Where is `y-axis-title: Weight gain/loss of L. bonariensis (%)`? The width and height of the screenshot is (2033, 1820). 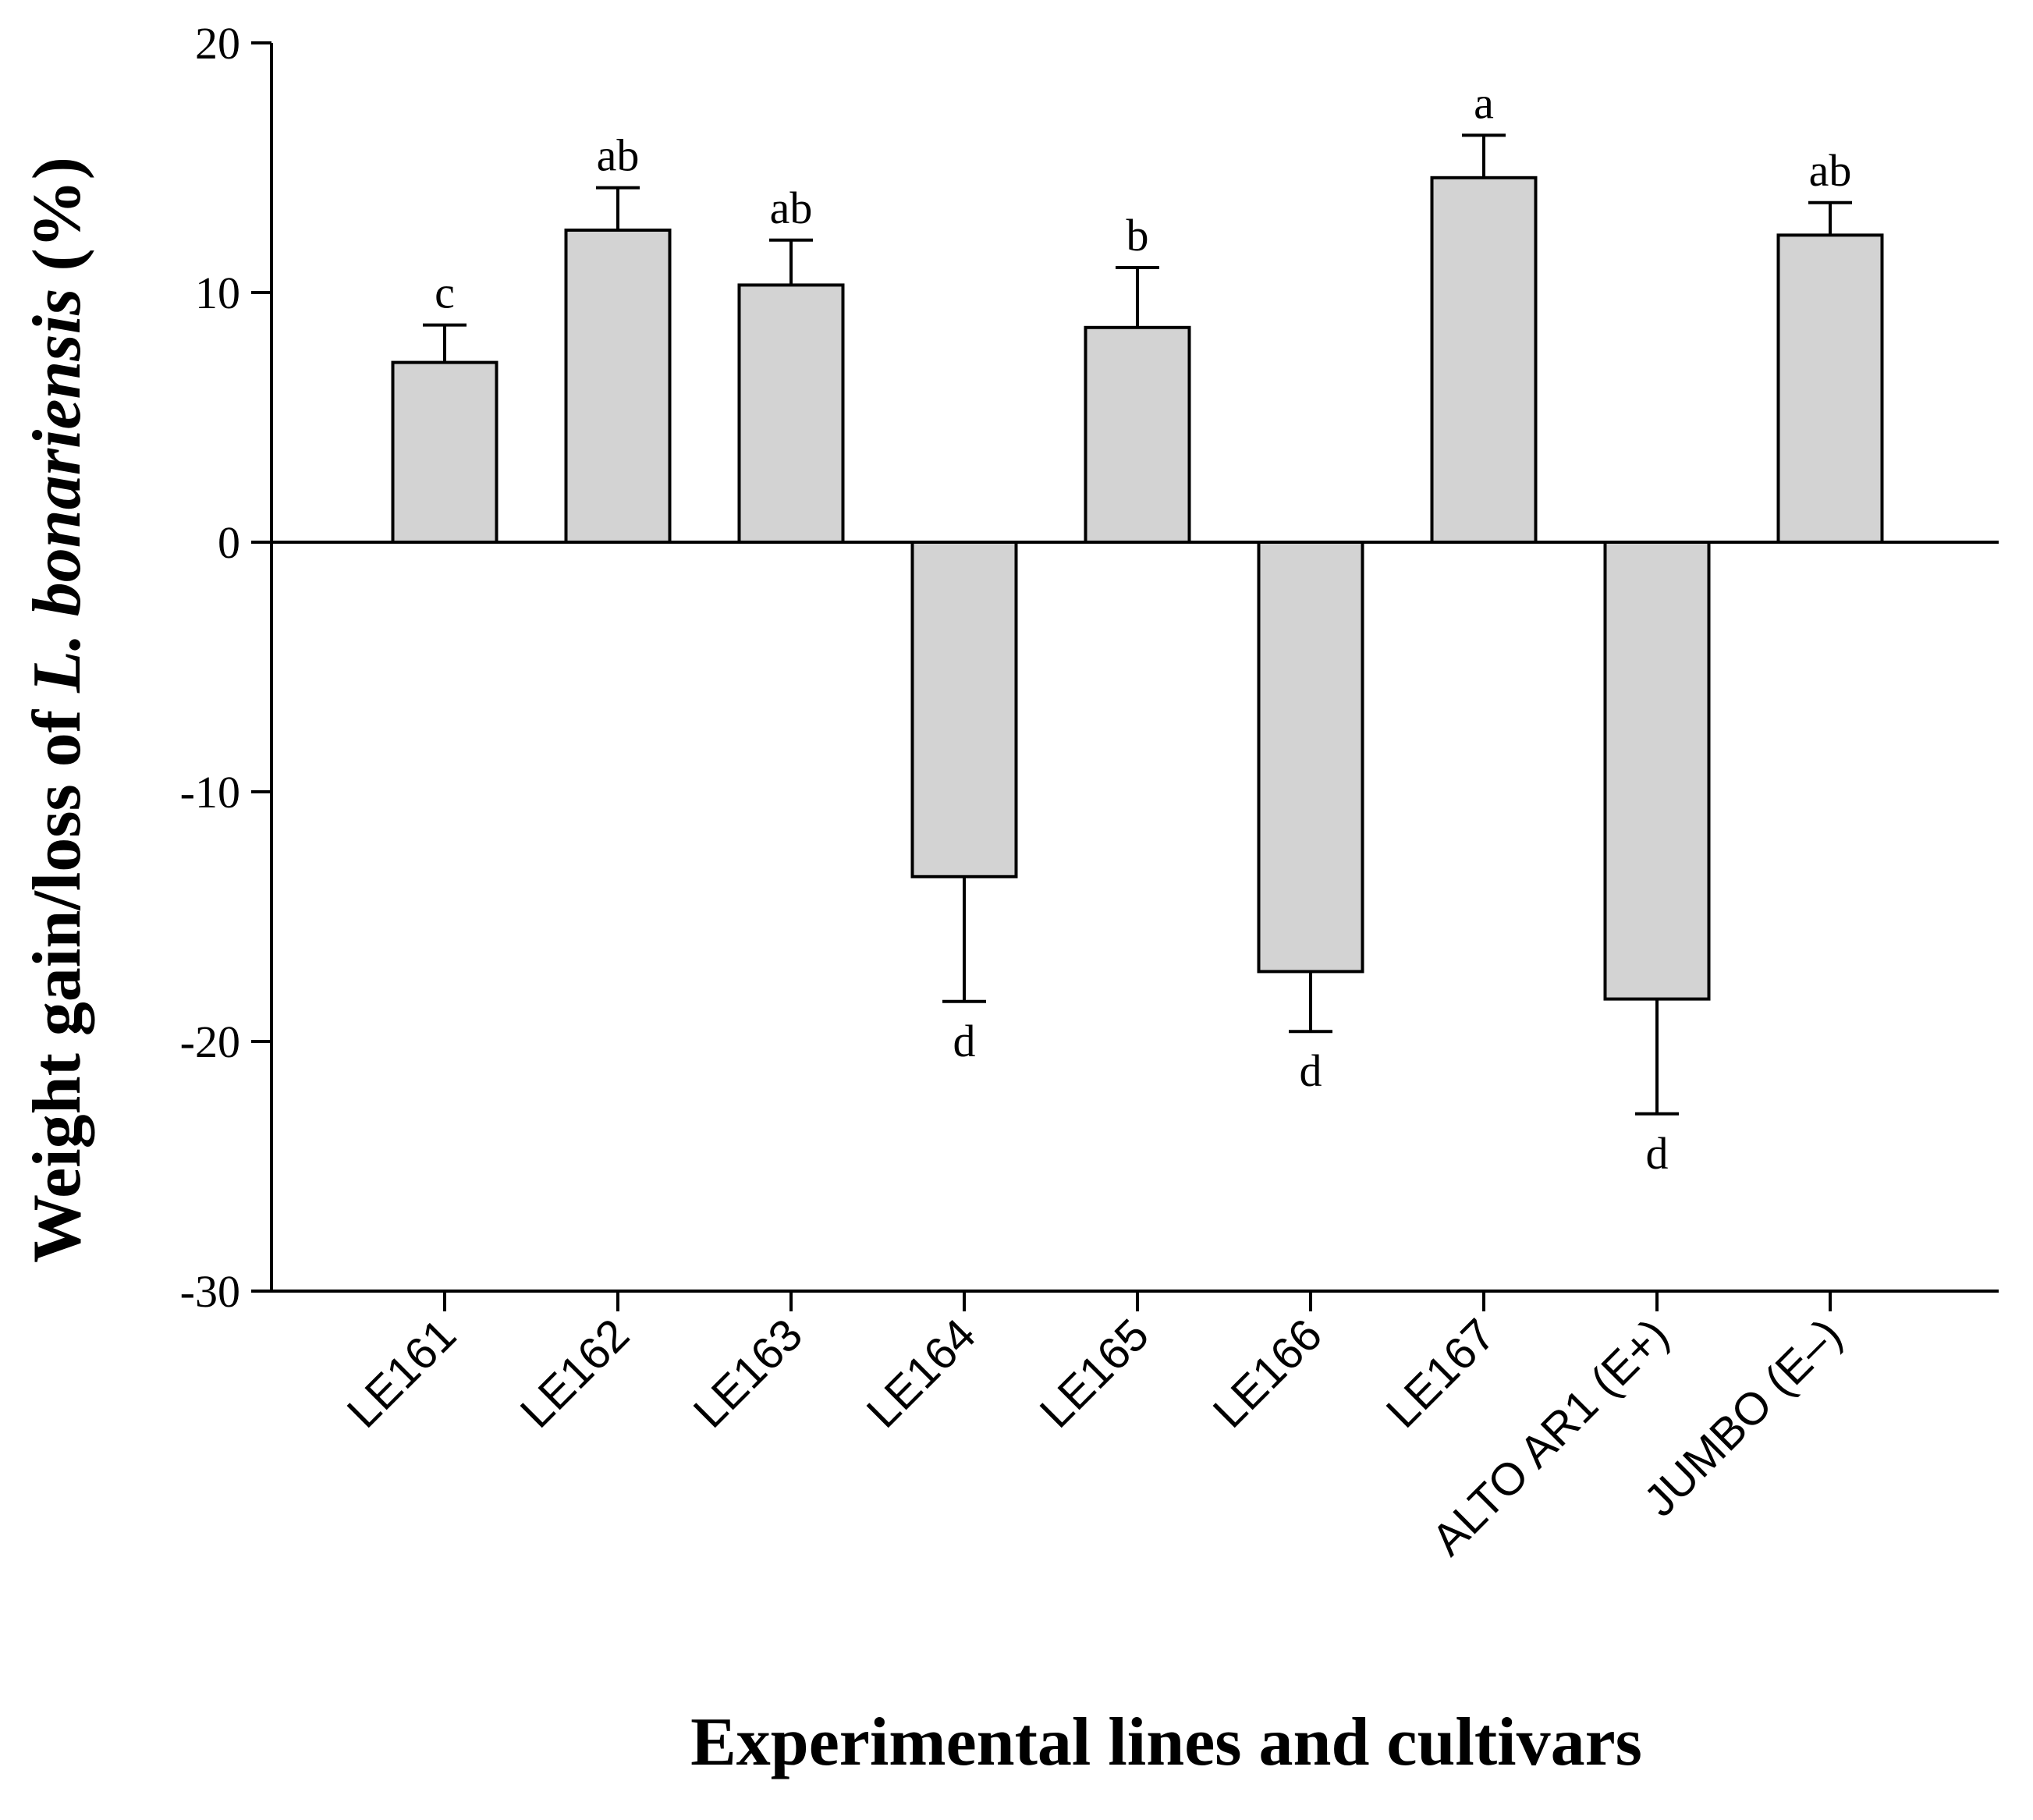
y-axis-title: Weight gain/loss of L. bonariensis (%) is located at coordinates (57, 710).